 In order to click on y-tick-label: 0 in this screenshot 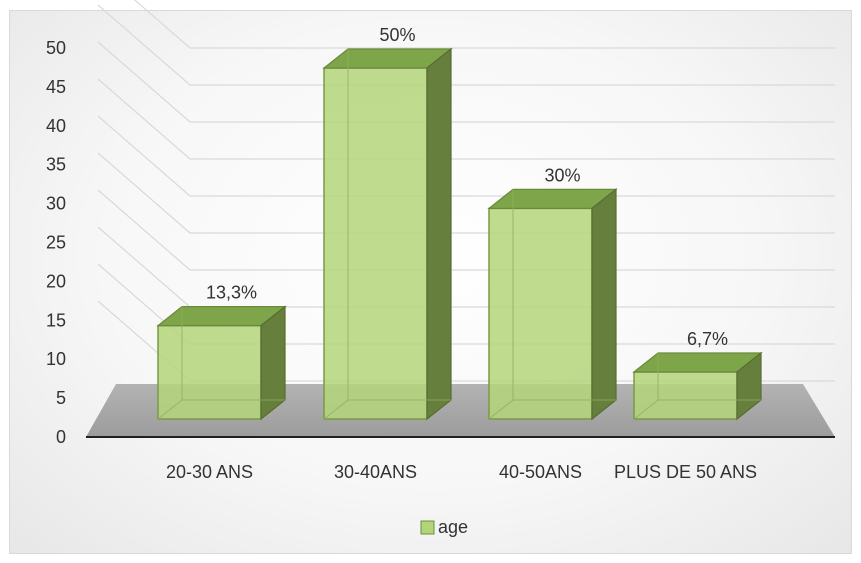, I will do `click(61, 437)`.